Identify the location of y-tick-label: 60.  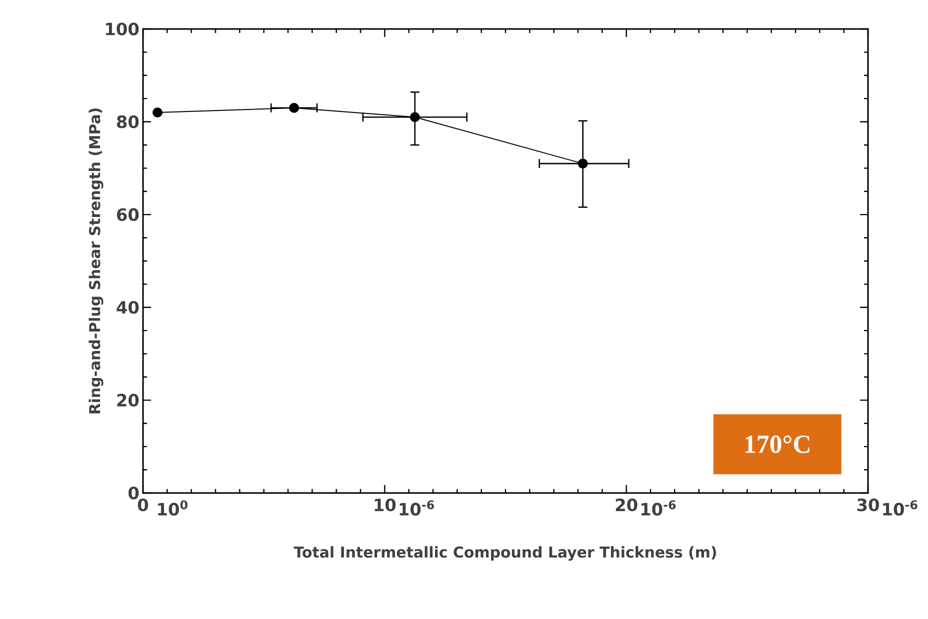
(127, 214).